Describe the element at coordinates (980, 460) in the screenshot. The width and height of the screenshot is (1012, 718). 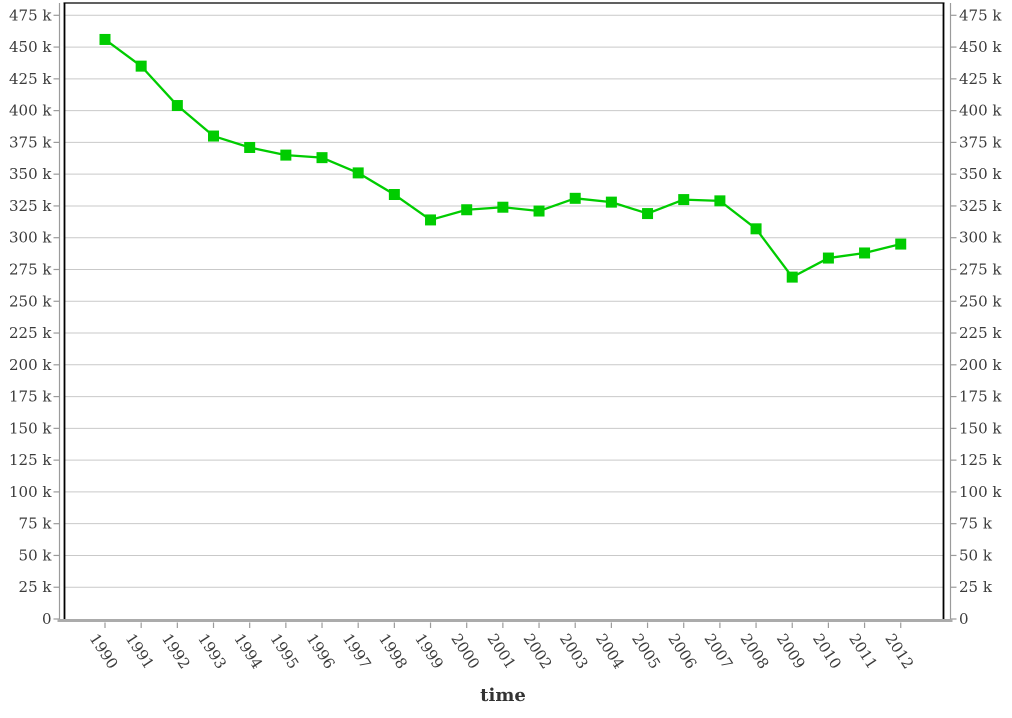
I see `y-tick-label-right-125: 125 k` at that location.